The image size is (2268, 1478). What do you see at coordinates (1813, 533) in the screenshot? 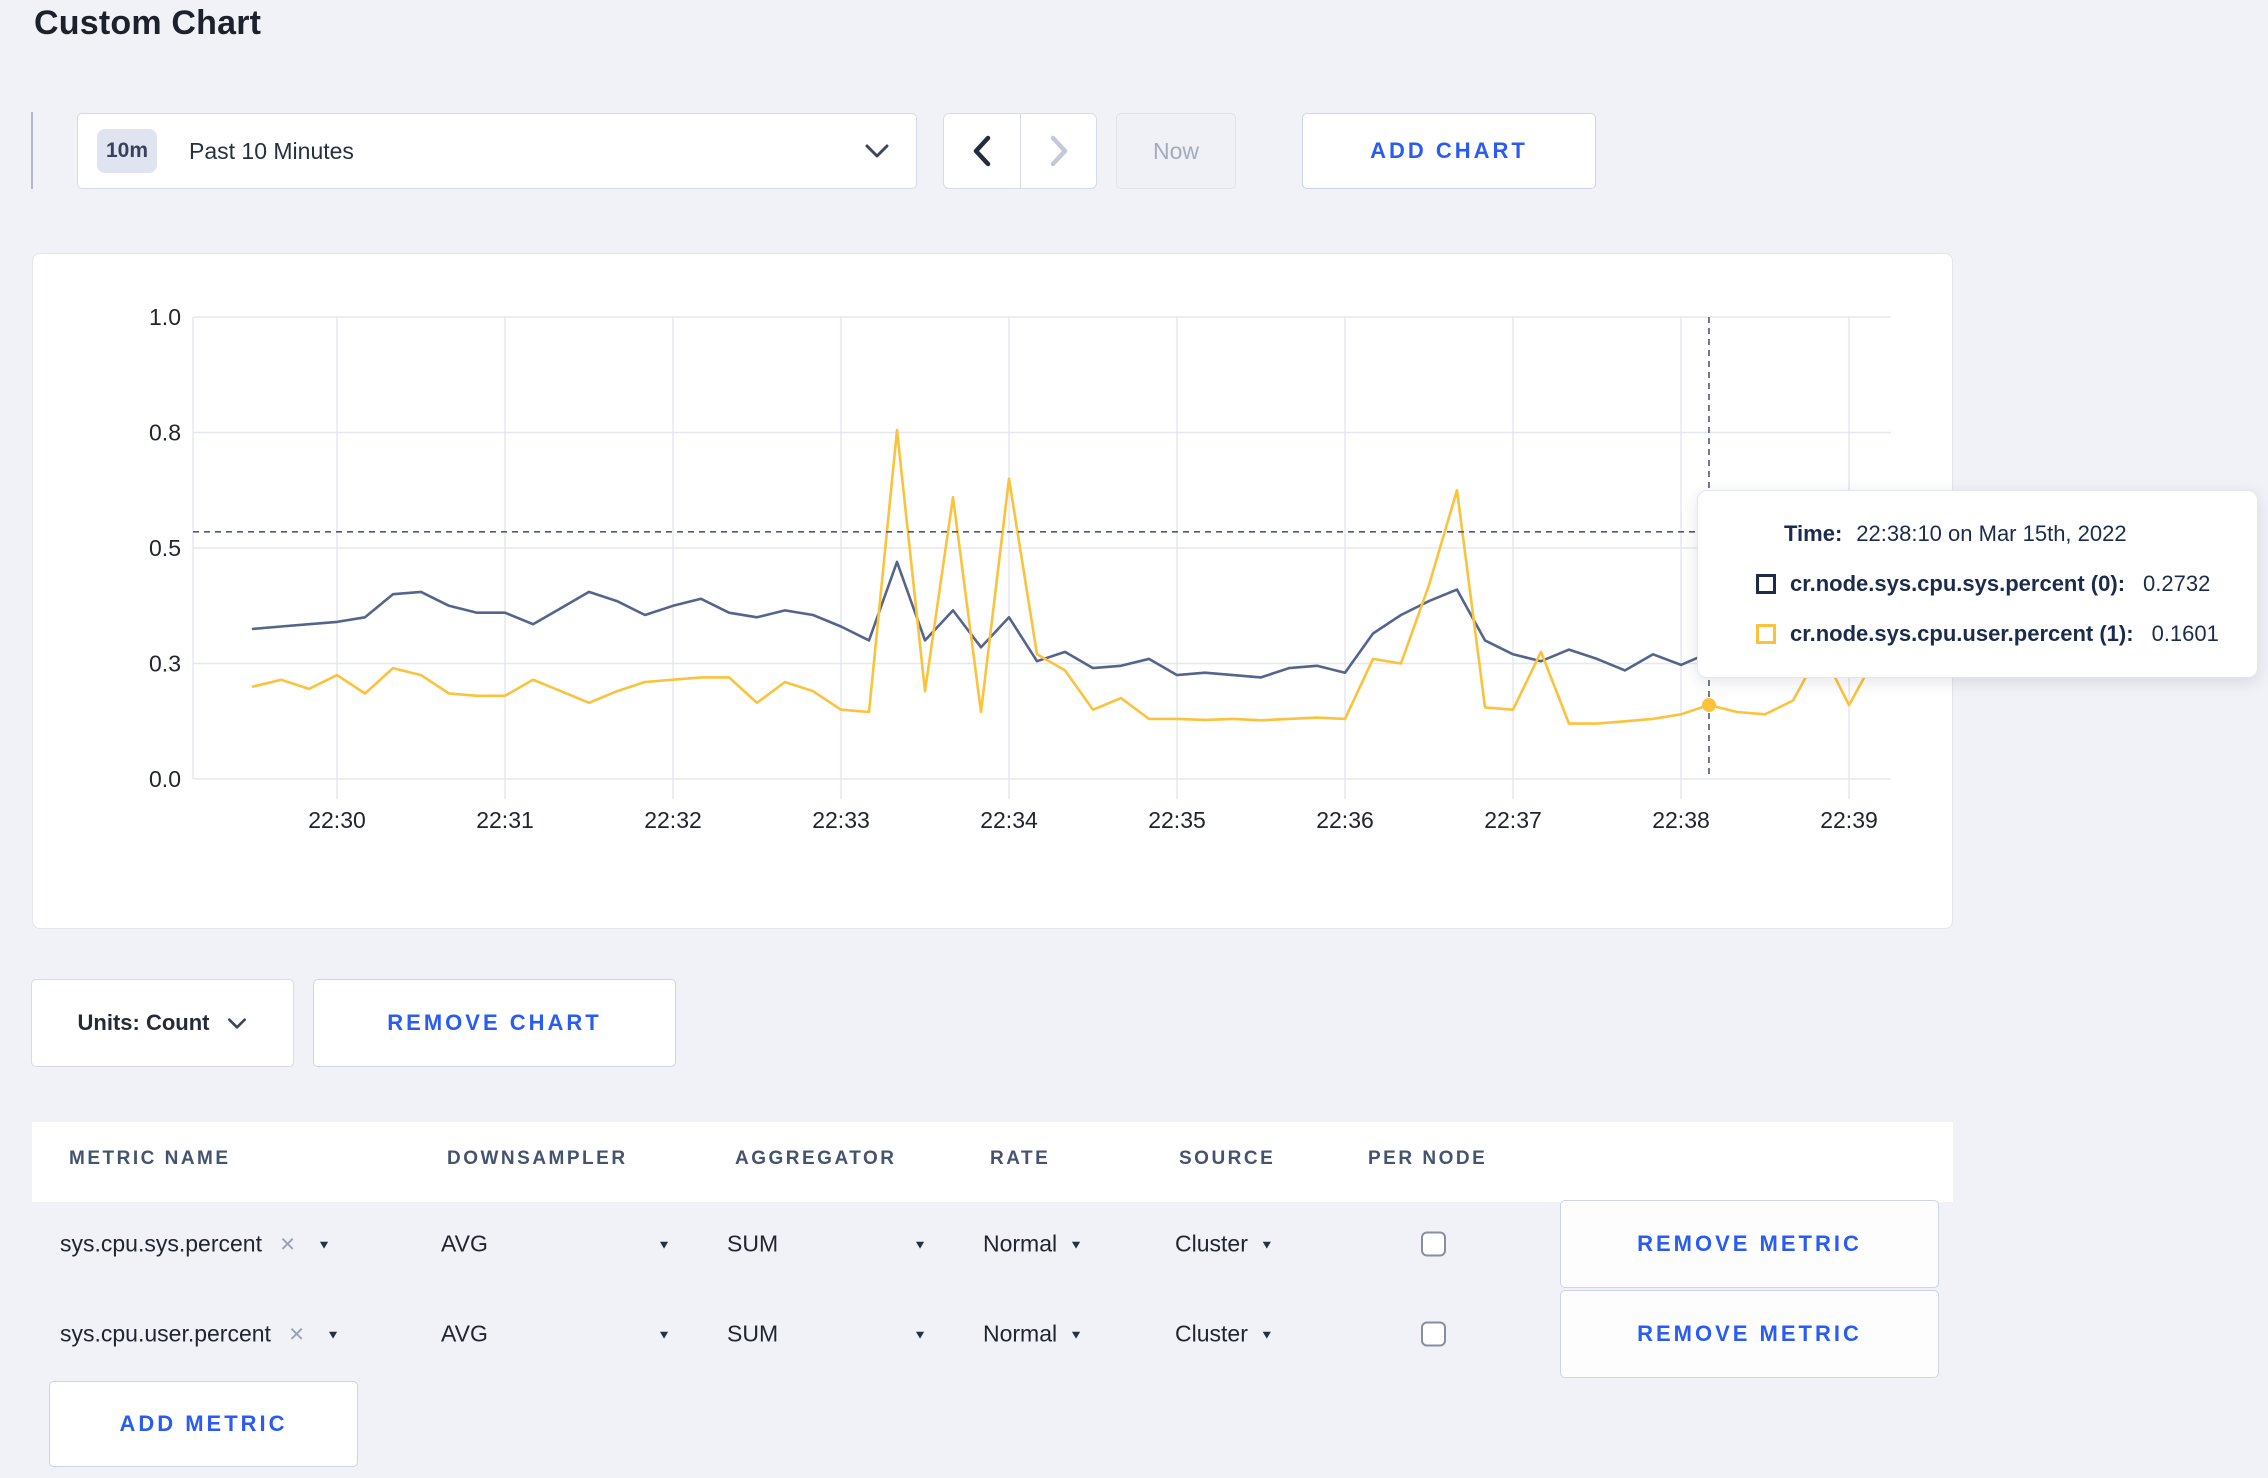
I see `tooltip-time-label: Time:` at bounding box center [1813, 533].